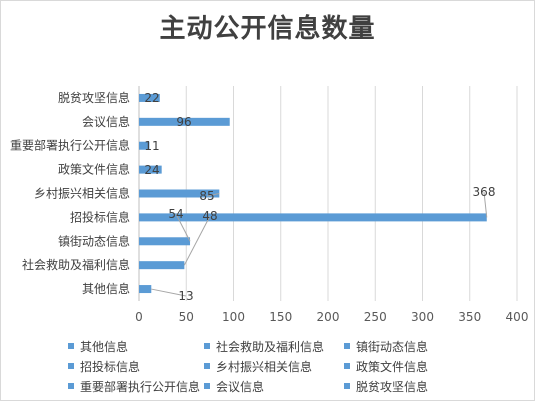  Describe the element at coordinates (392, 346) in the screenshot. I see `legend-label: 镇街动态信息` at that location.